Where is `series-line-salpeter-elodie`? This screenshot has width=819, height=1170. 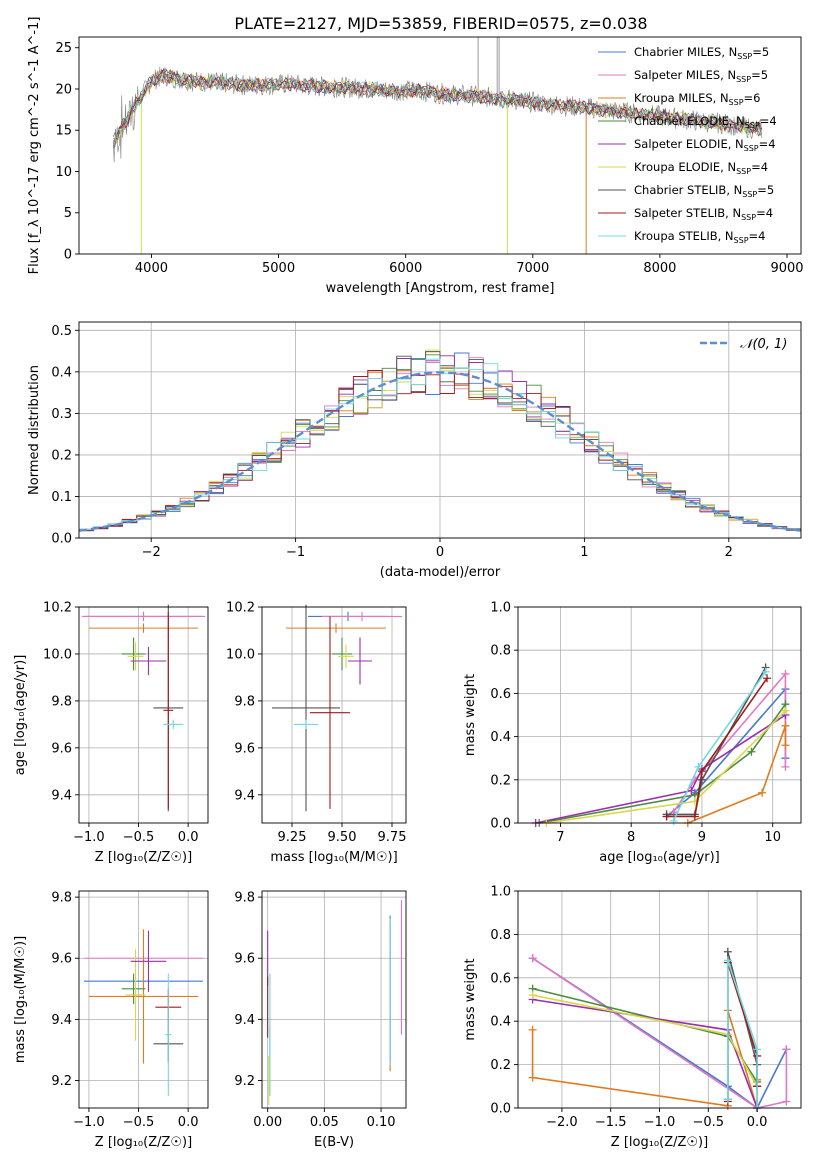 series-line-salpeter-elodie is located at coordinates (660, 769).